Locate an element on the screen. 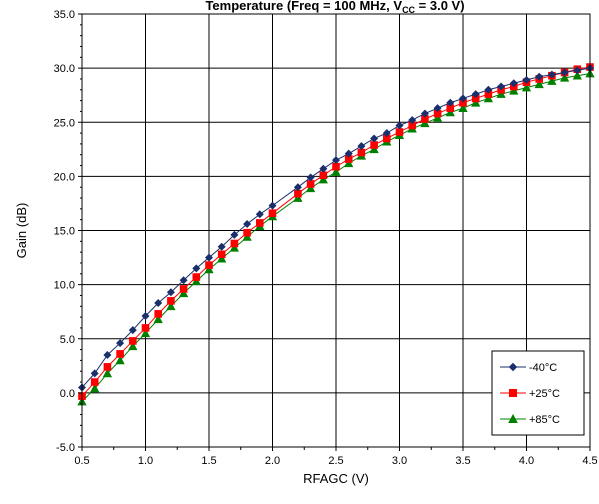  legend-label: -40°C is located at coordinates (543, 368).